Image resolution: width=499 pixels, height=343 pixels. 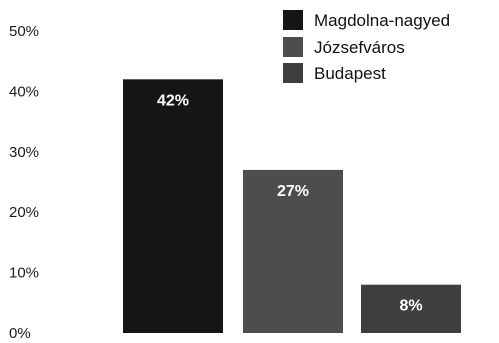 What do you see at coordinates (382, 20) in the screenshot?
I see `legend-label: Magdolna-nagyed` at bounding box center [382, 20].